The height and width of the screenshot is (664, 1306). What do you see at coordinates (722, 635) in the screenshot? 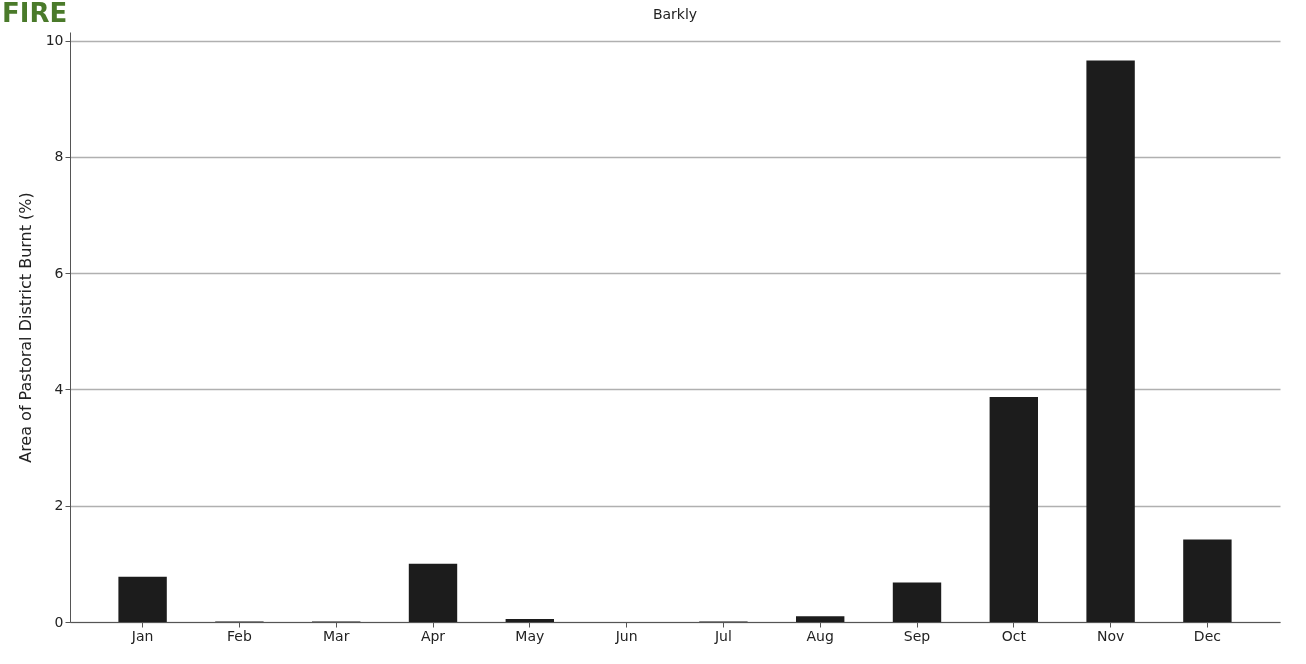
I see `x-tick-label: Jul` at bounding box center [722, 635].